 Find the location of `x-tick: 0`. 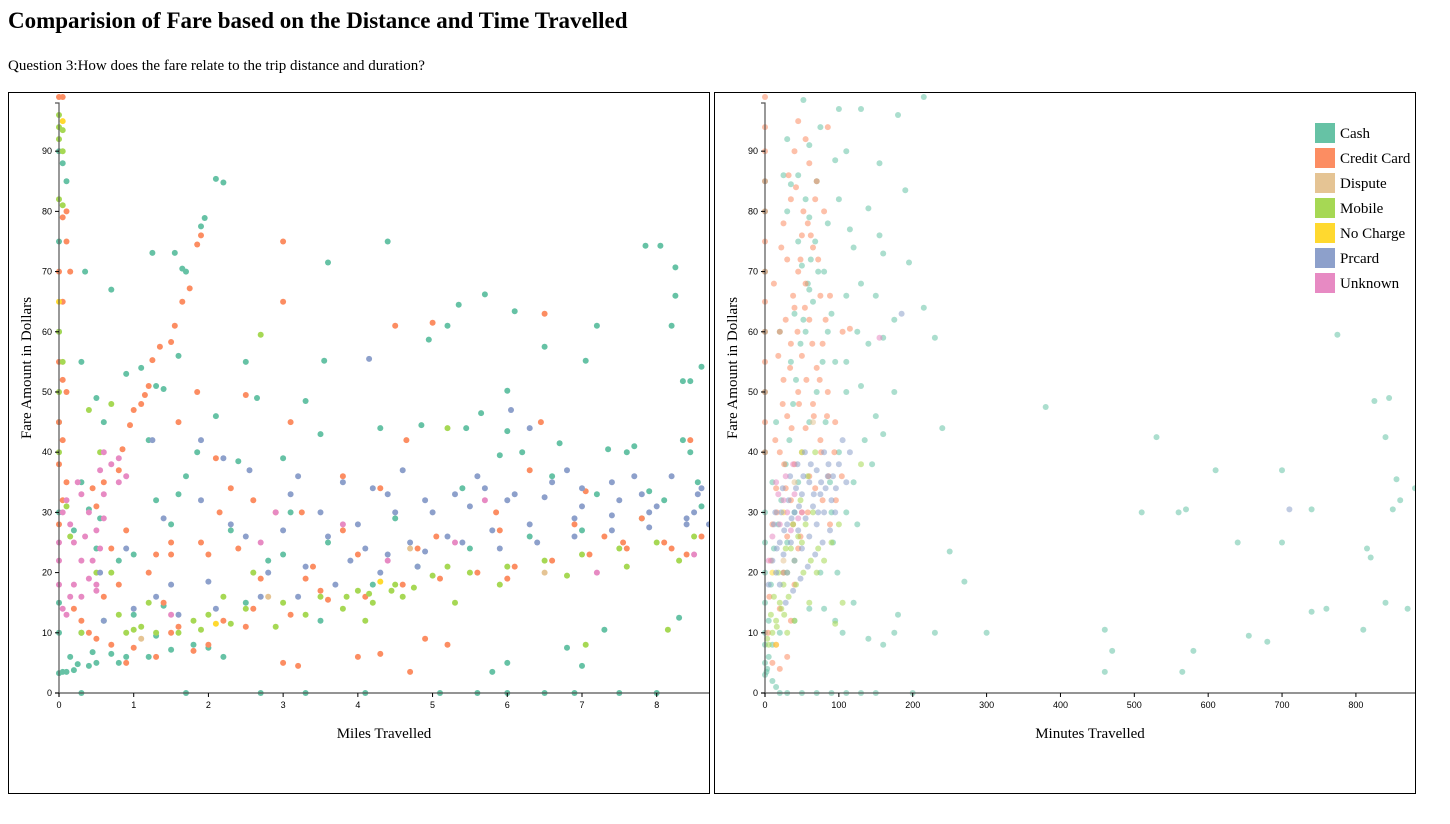

x-tick: 0 is located at coordinates (59, 701).